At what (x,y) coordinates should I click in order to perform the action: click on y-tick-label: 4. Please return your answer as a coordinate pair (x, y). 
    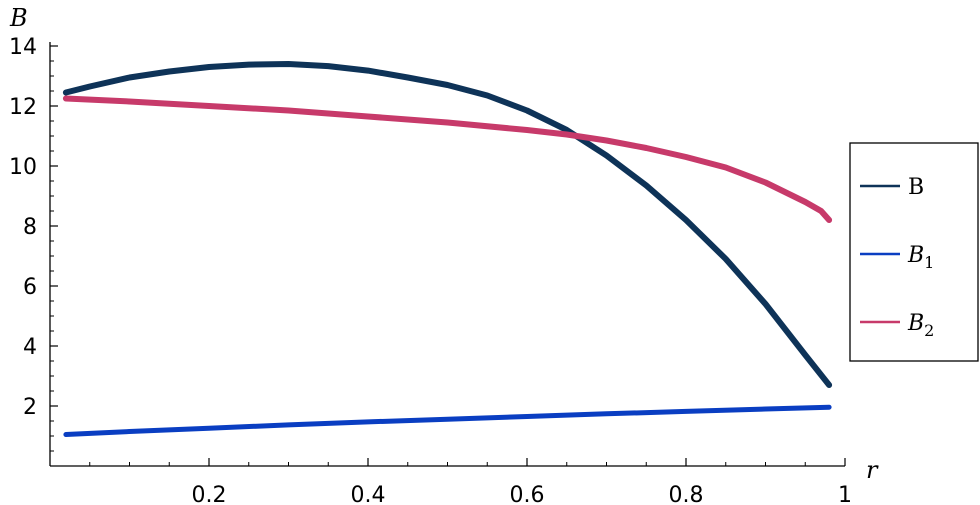
    Looking at the image, I should click on (30, 347).